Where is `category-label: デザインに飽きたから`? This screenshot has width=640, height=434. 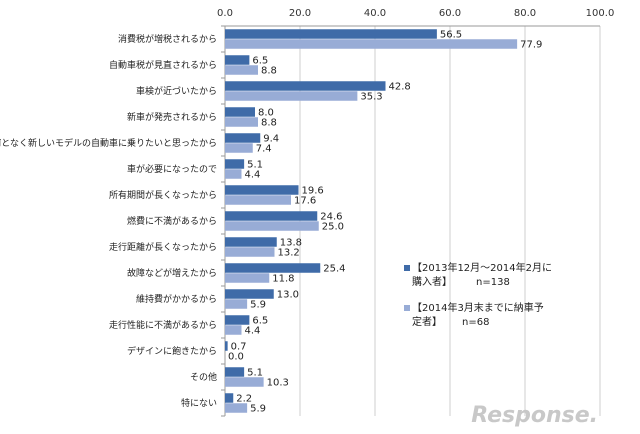 category-label: デザインに飽きたから is located at coordinates (172, 351).